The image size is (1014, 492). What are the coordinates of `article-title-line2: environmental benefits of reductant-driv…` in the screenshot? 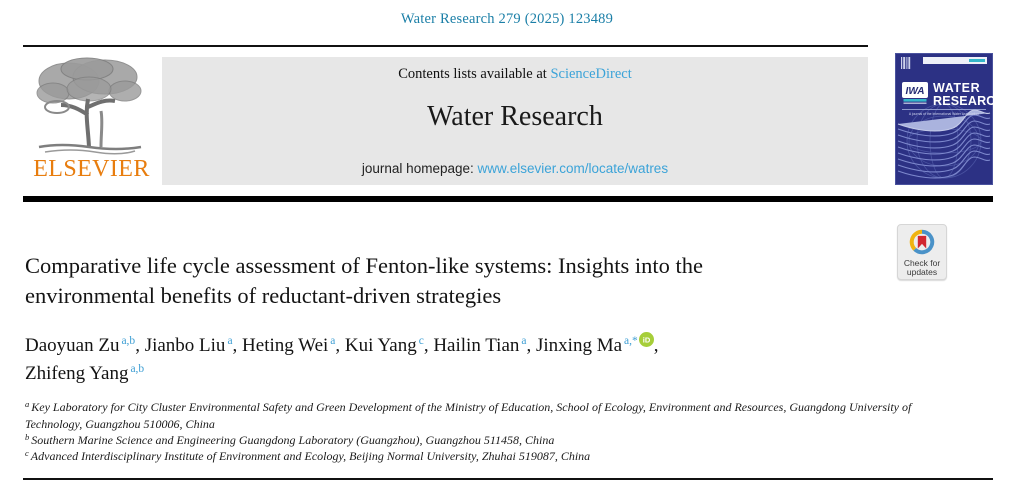 It's located at (263, 295).